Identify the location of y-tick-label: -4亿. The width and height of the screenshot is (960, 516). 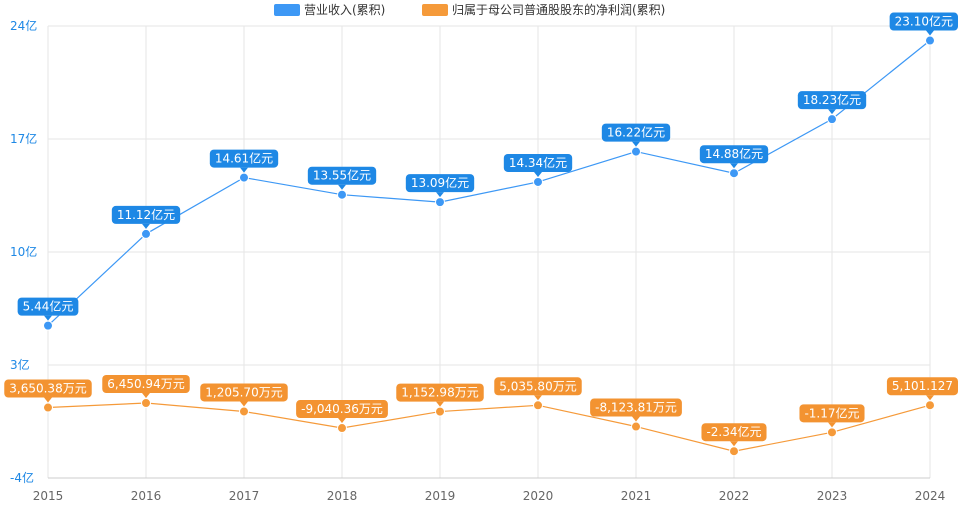
(22, 477).